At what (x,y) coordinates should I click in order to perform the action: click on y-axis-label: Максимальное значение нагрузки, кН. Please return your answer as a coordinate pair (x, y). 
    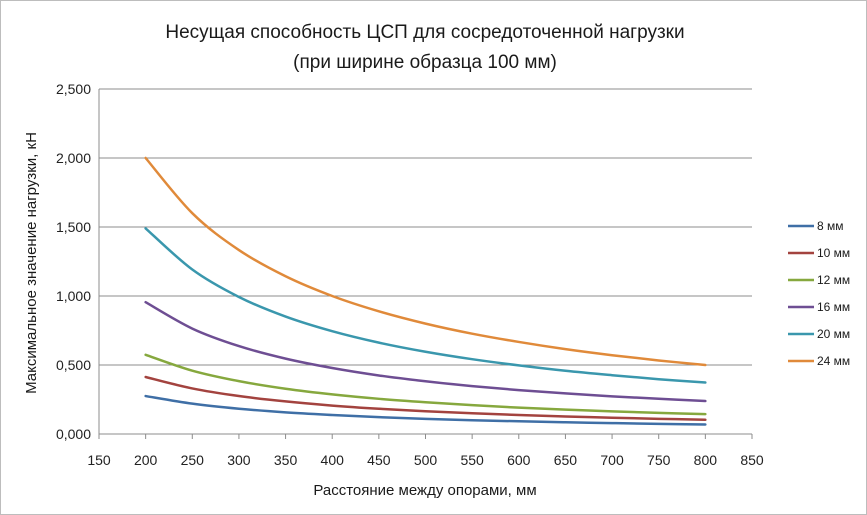
    Looking at the image, I should click on (31, 263).